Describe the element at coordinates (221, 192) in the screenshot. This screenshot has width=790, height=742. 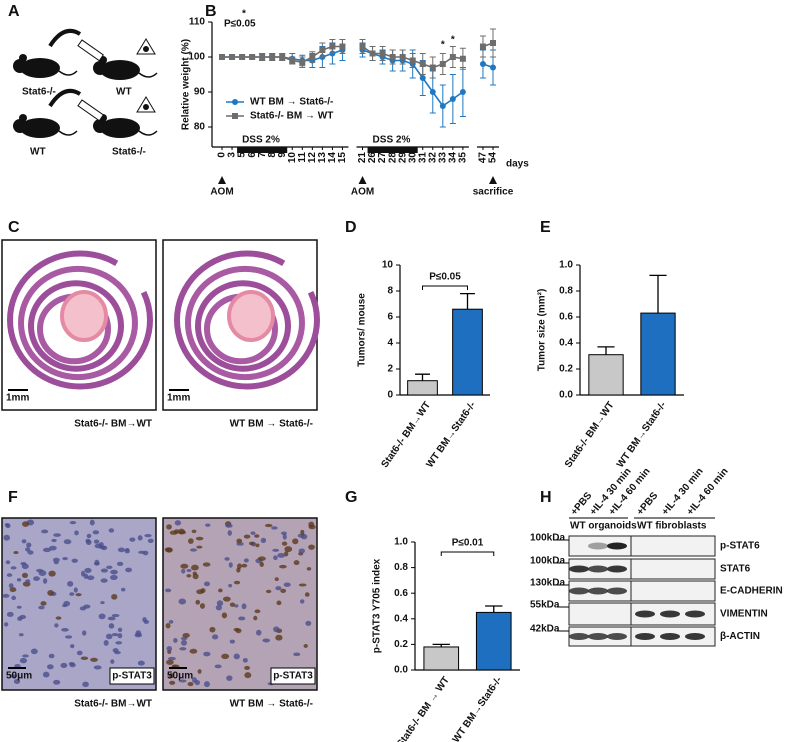
I see `event-label: AOM` at that location.